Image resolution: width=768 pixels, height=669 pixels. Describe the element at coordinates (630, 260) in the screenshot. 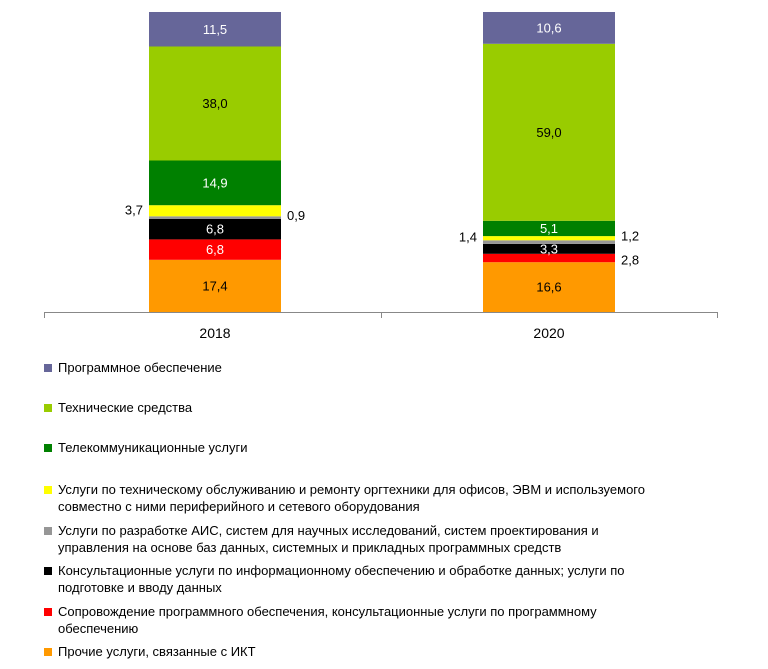

I see `data-label: 2,8` at that location.